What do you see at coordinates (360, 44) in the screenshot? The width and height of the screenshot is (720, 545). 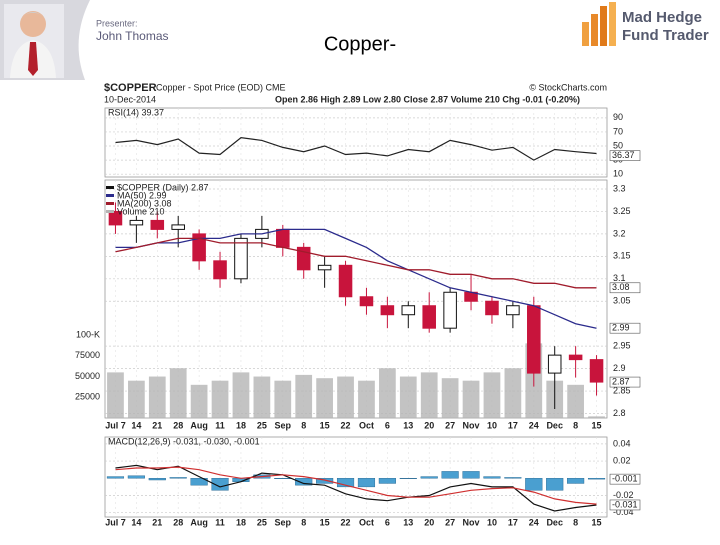 I see `slide-title: Copper-` at bounding box center [360, 44].